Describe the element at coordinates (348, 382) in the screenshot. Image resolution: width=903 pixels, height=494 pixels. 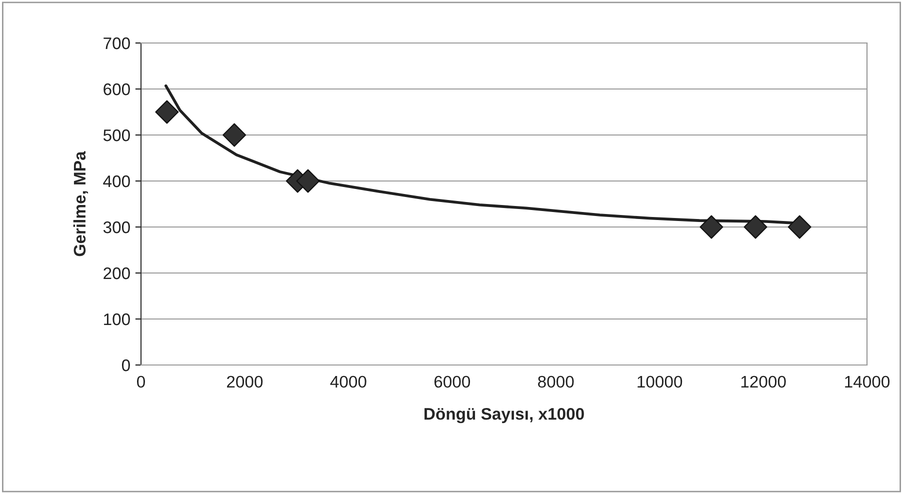
I see `x-tick-label: 4000` at that location.